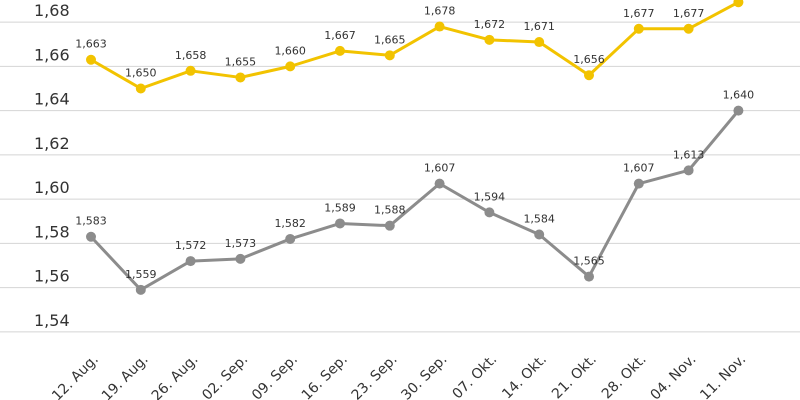  What do you see at coordinates (52, 187) in the screenshot?
I see `y-tick-label: 1,60` at bounding box center [52, 187].